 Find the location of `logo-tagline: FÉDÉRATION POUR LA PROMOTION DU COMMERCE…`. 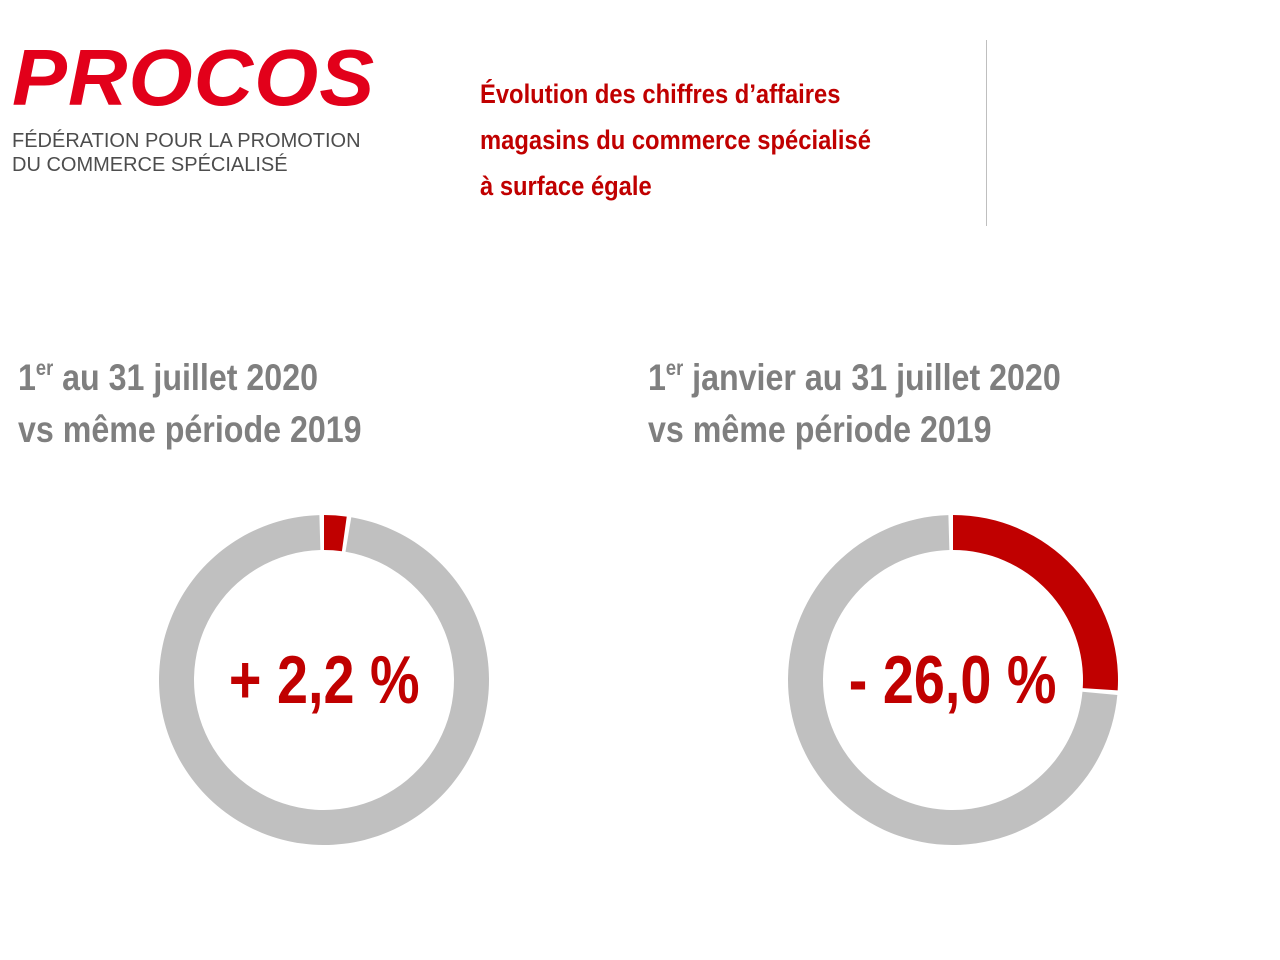

logo-tagline: FÉDÉRATION POUR LA PROMOTION DU COMMERCE… is located at coordinates (186, 153).